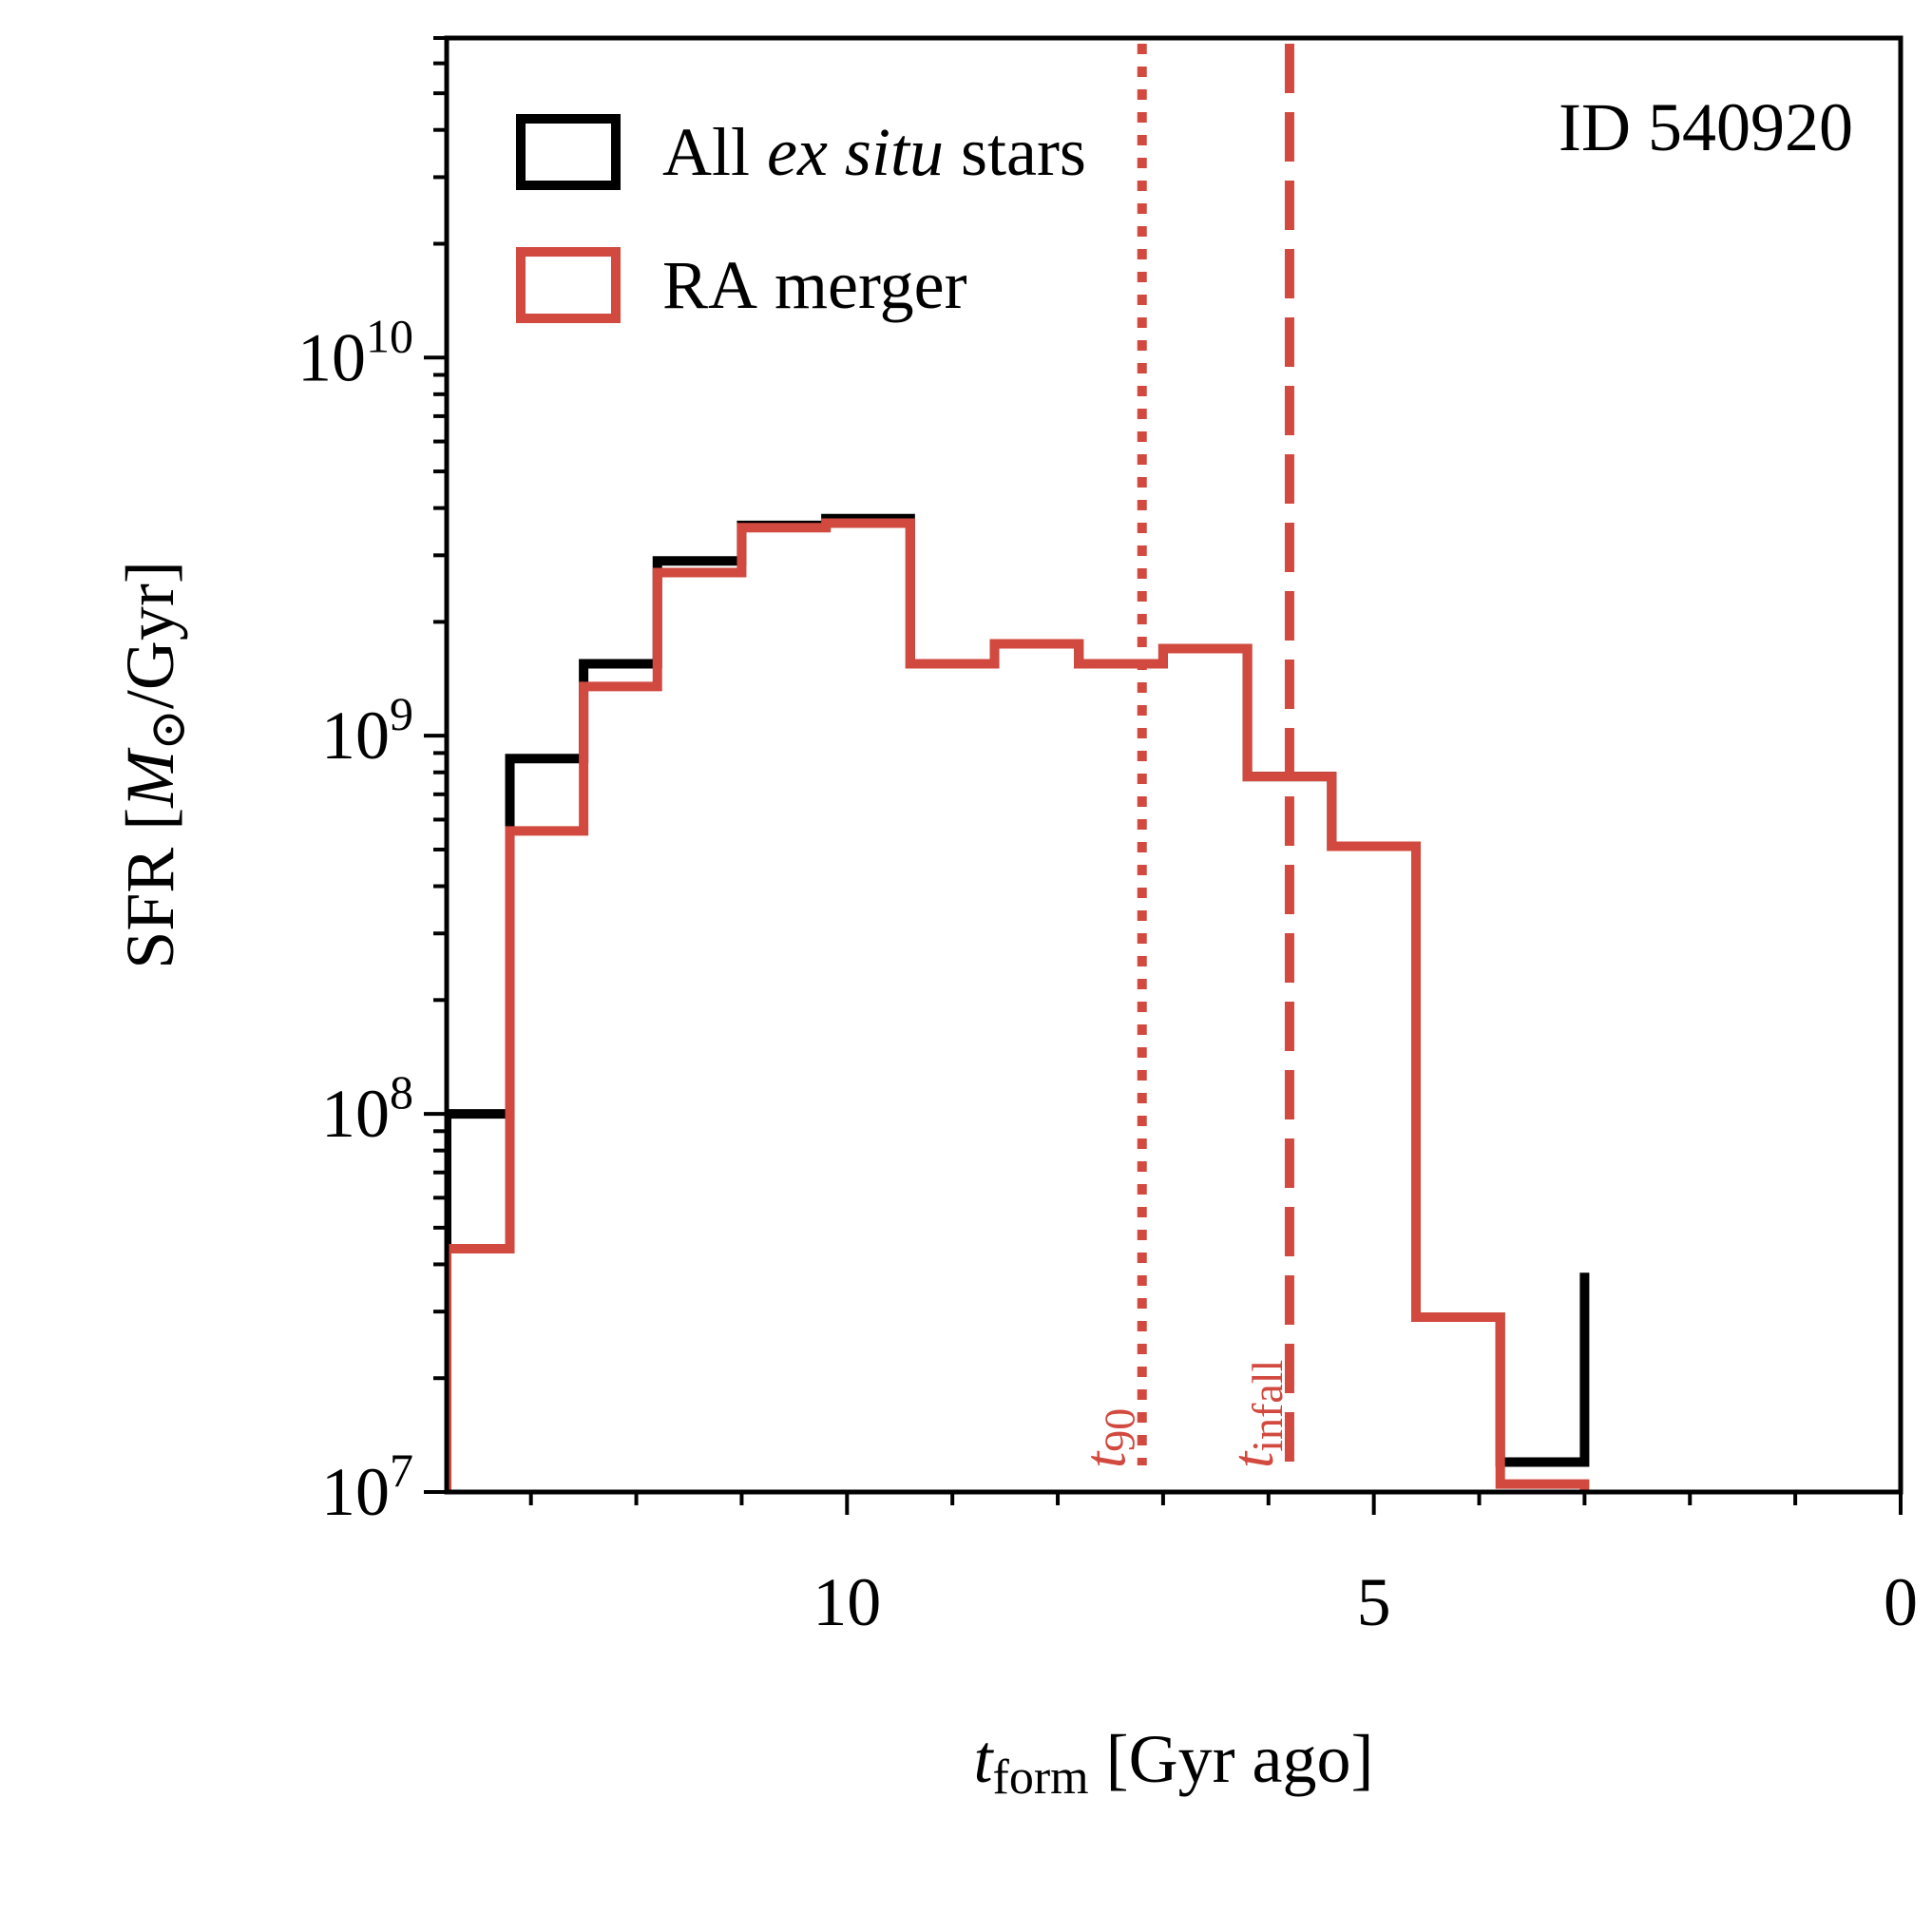  What do you see at coordinates (801, 218) in the screenshot?
I see `legend: All ex situ stars RA merger` at bounding box center [801, 218].